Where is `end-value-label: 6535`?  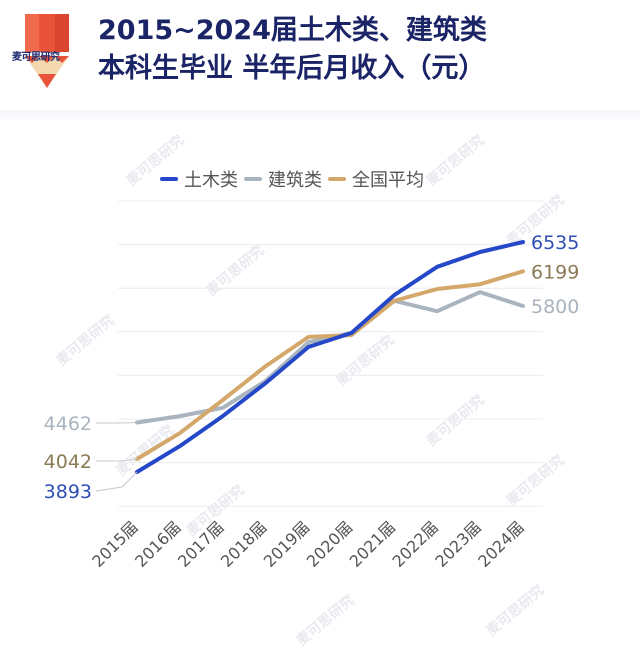 end-value-label: 6535 is located at coordinates (555, 243).